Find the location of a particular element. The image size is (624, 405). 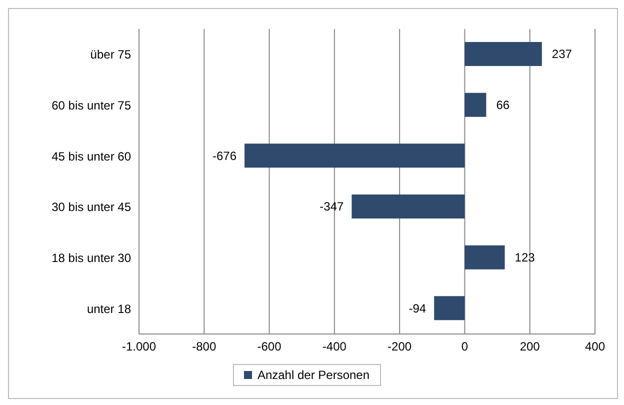

x-tick-label: -400 is located at coordinates (334, 347).